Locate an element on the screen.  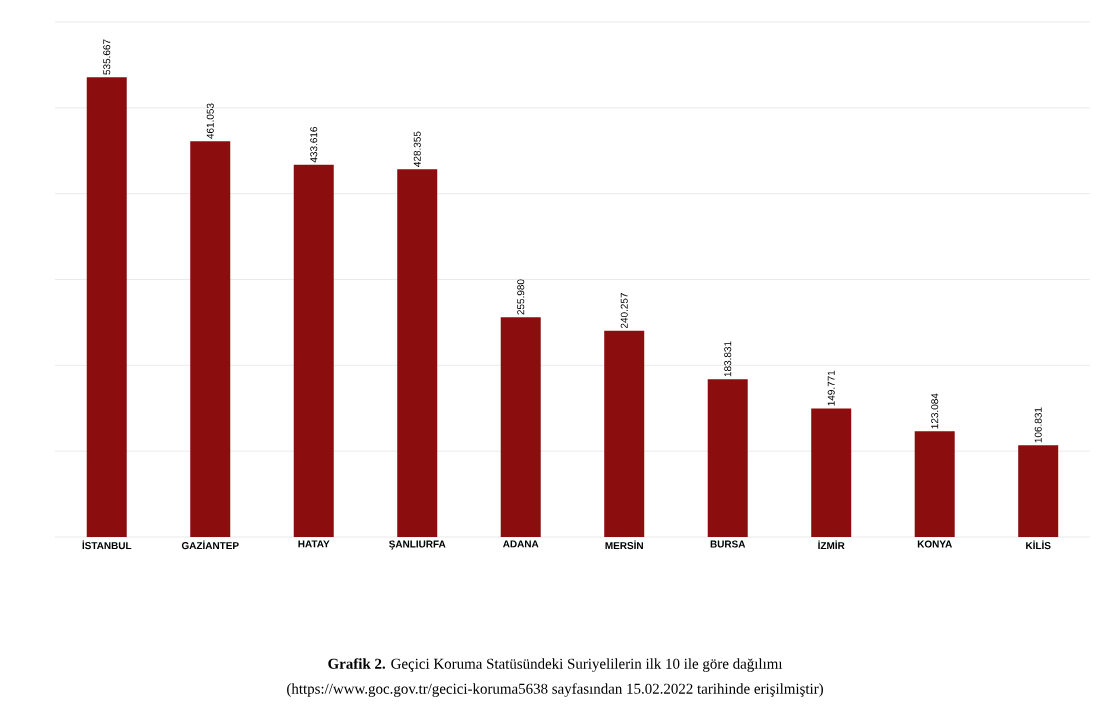
data-label: 433.616 is located at coordinates (314, 145).